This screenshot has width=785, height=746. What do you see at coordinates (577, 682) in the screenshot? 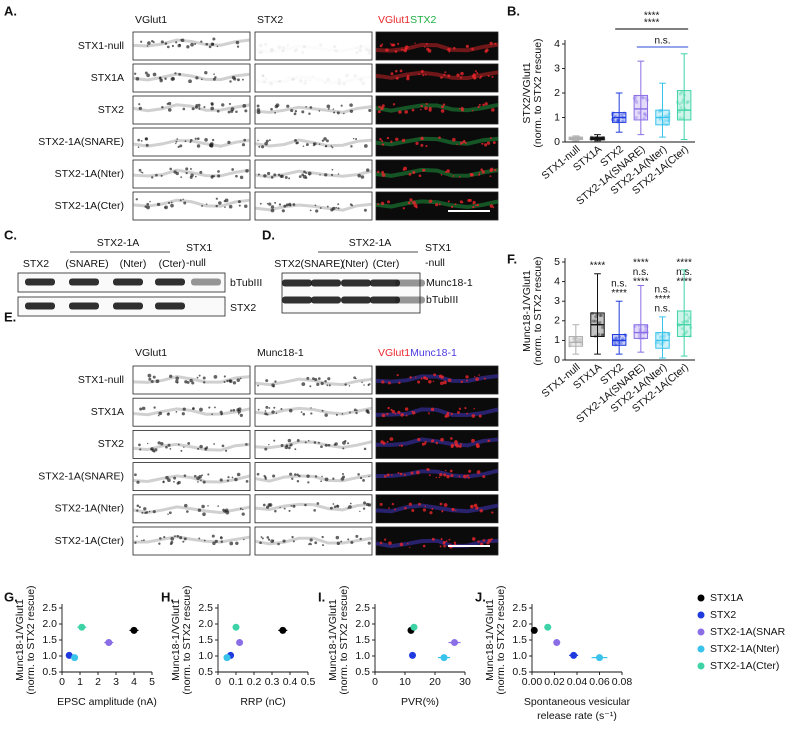
I see `x-tick-label: 0.04` at bounding box center [577, 682].